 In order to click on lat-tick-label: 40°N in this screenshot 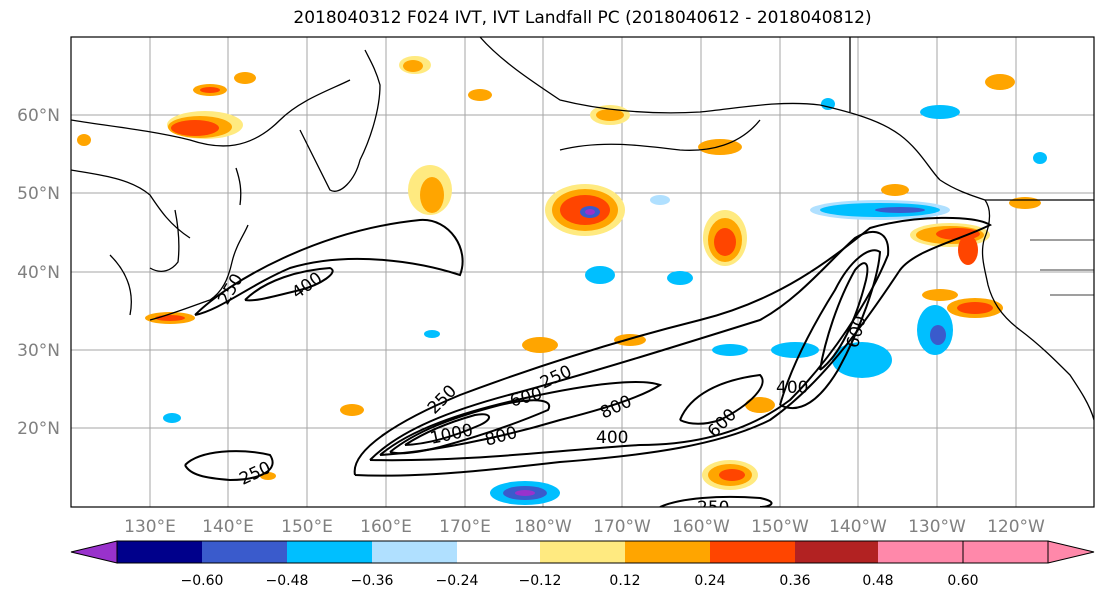, I will do `click(38, 273)`.